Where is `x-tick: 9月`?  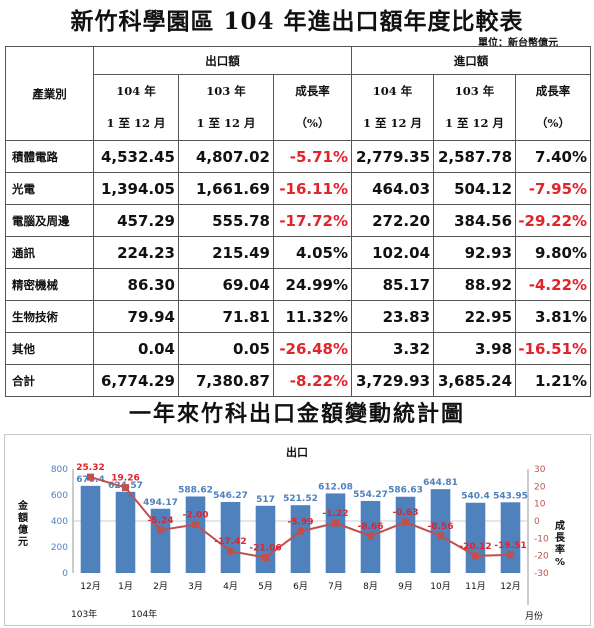 x-tick: 9月 is located at coordinates (405, 586).